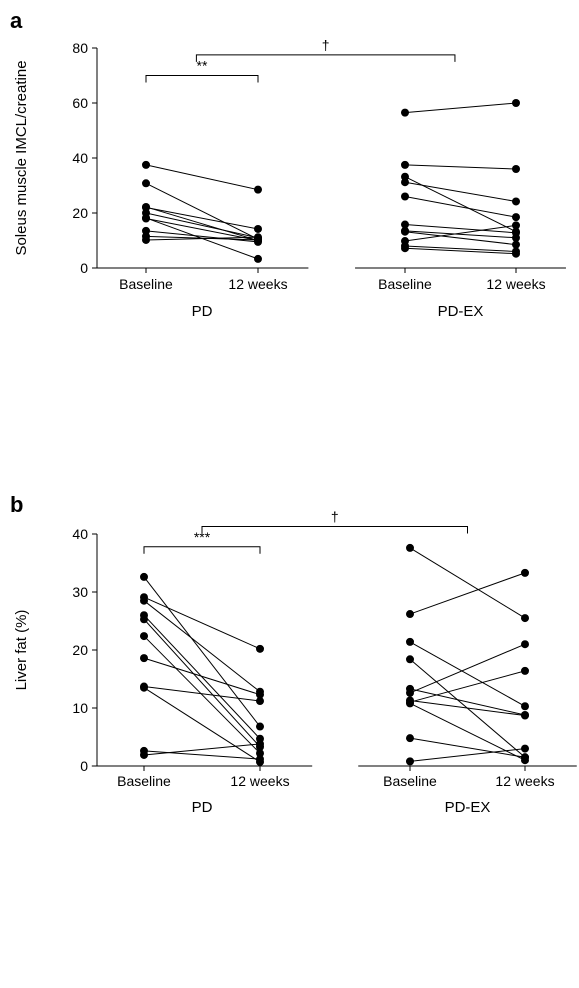 The image size is (579, 988). I want to click on y-tick-label: 60, so click(80, 103).